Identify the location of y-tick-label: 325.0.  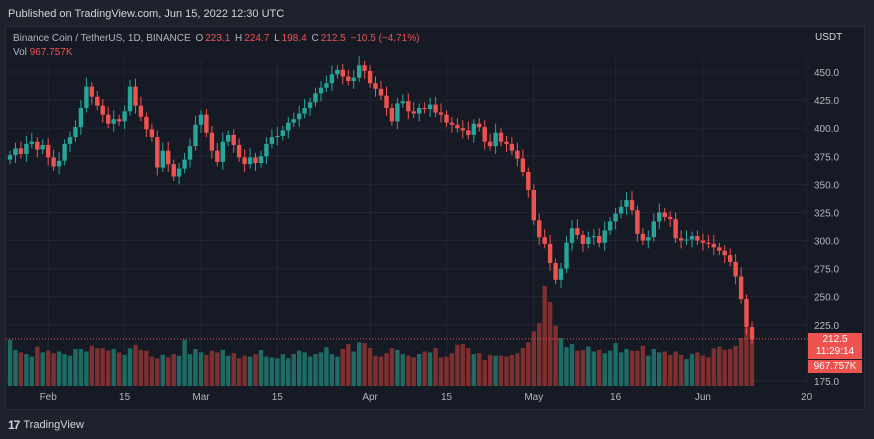
(826, 214).